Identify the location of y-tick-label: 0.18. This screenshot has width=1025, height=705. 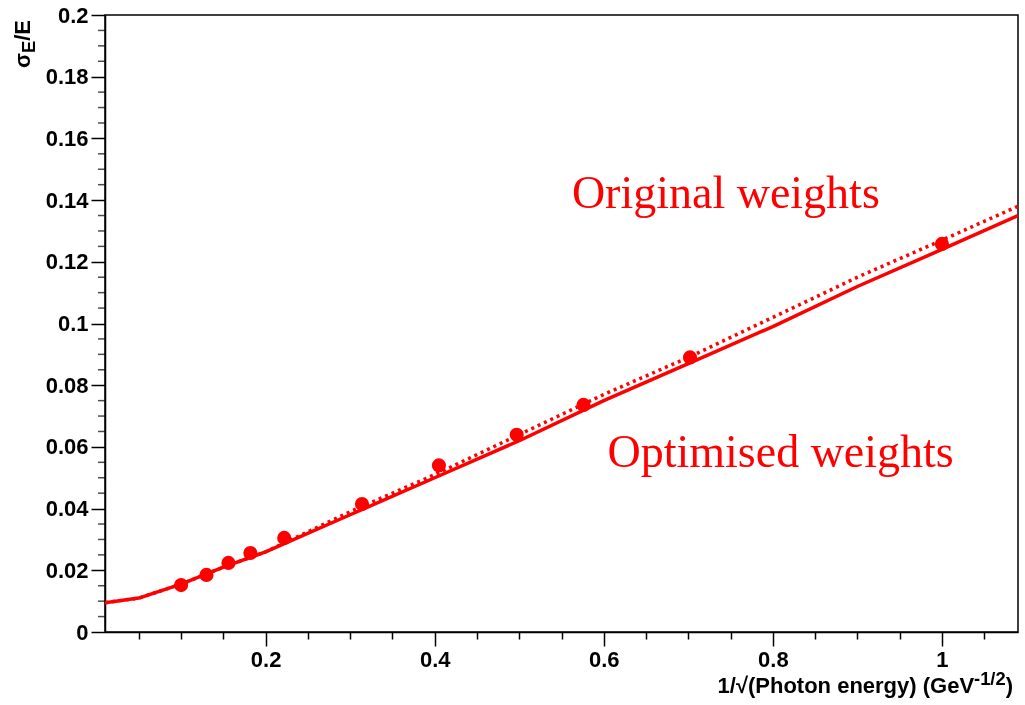
(67, 77).